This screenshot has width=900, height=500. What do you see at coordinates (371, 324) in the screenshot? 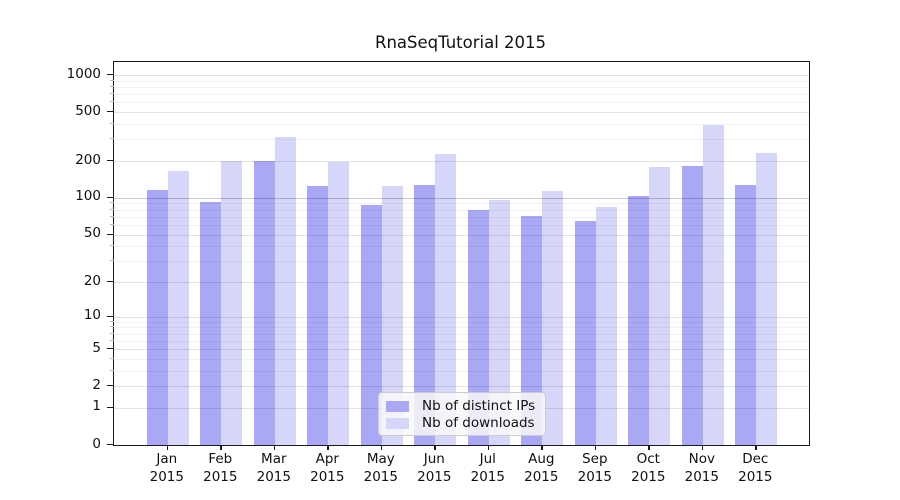
I see `bar-distinct-ips-may` at bounding box center [371, 324].